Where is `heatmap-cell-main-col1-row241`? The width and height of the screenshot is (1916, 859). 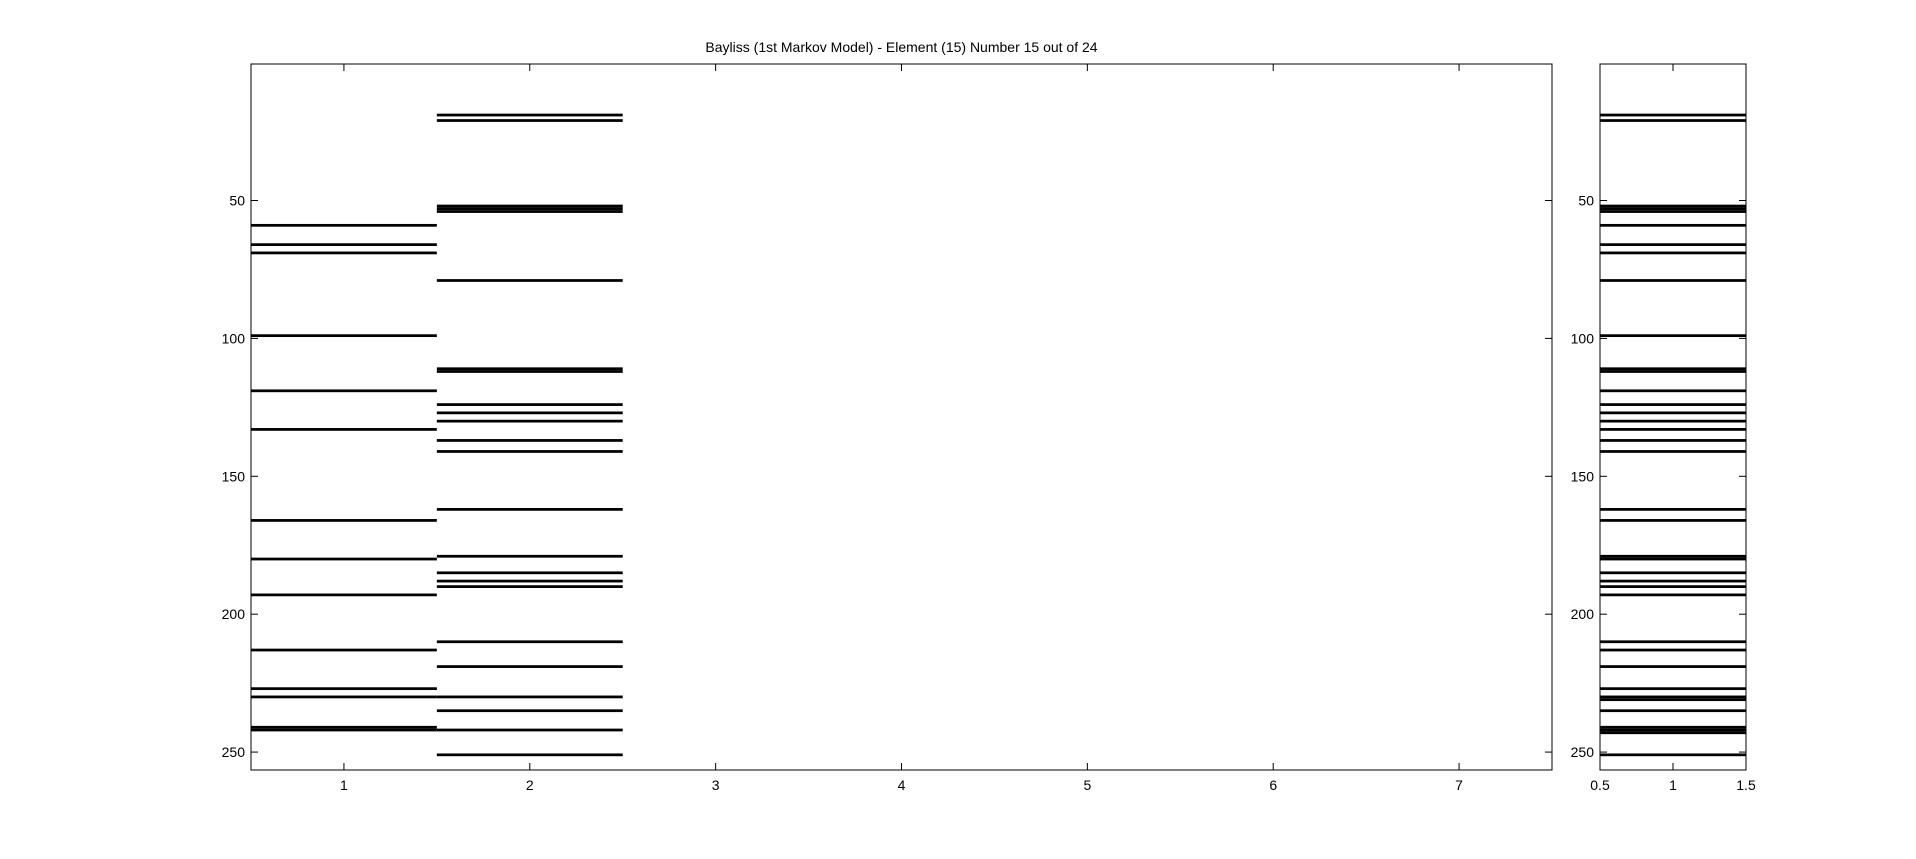
heatmap-cell-main-col1-row241 is located at coordinates (344, 727).